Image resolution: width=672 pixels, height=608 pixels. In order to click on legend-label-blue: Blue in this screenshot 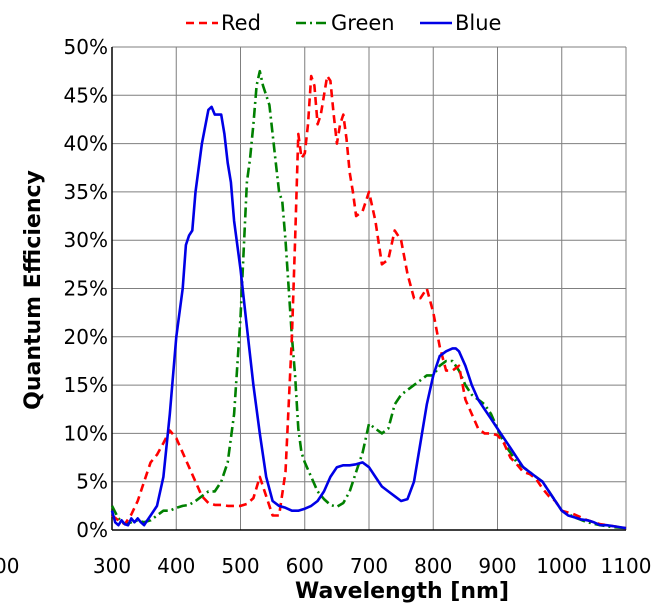, I will do `click(478, 23)`.